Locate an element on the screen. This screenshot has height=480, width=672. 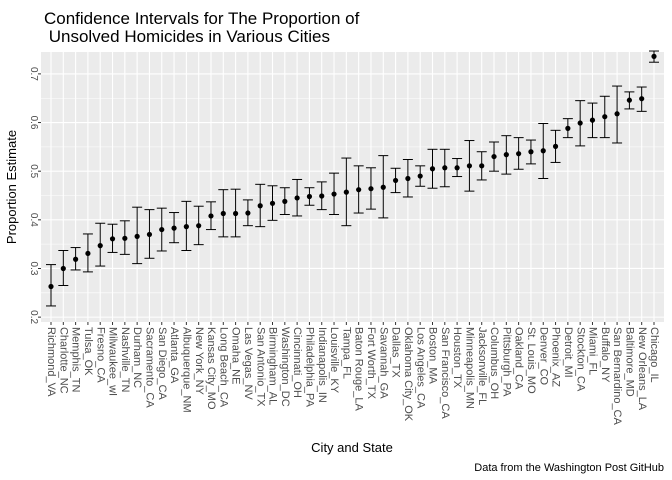
x-tick-label: Dallas_TX is located at coordinates (396, 352).